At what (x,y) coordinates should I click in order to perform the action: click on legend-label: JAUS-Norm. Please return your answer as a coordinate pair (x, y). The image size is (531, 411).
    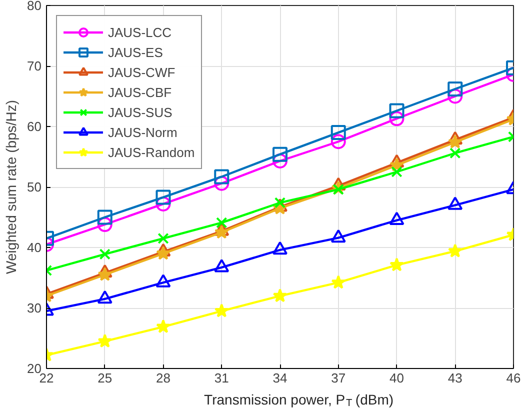
    Looking at the image, I should click on (143, 132).